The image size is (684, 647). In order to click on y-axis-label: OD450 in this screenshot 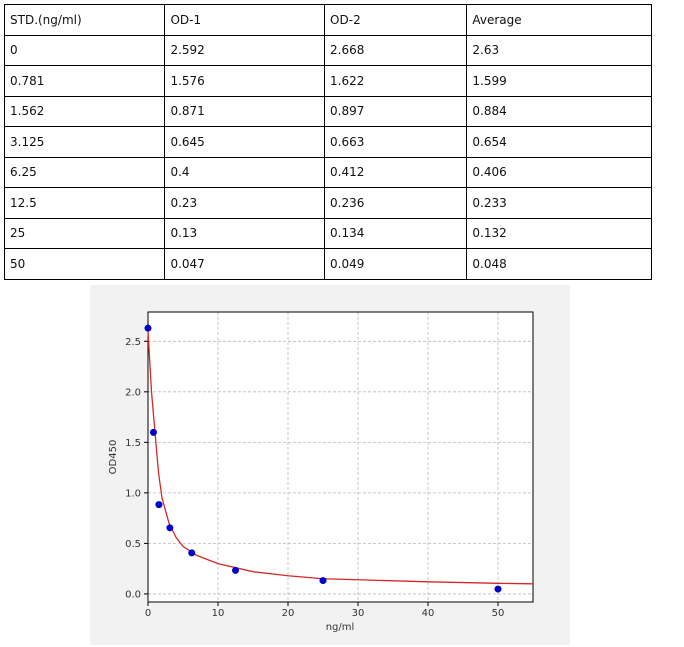, I will do `click(113, 457)`.